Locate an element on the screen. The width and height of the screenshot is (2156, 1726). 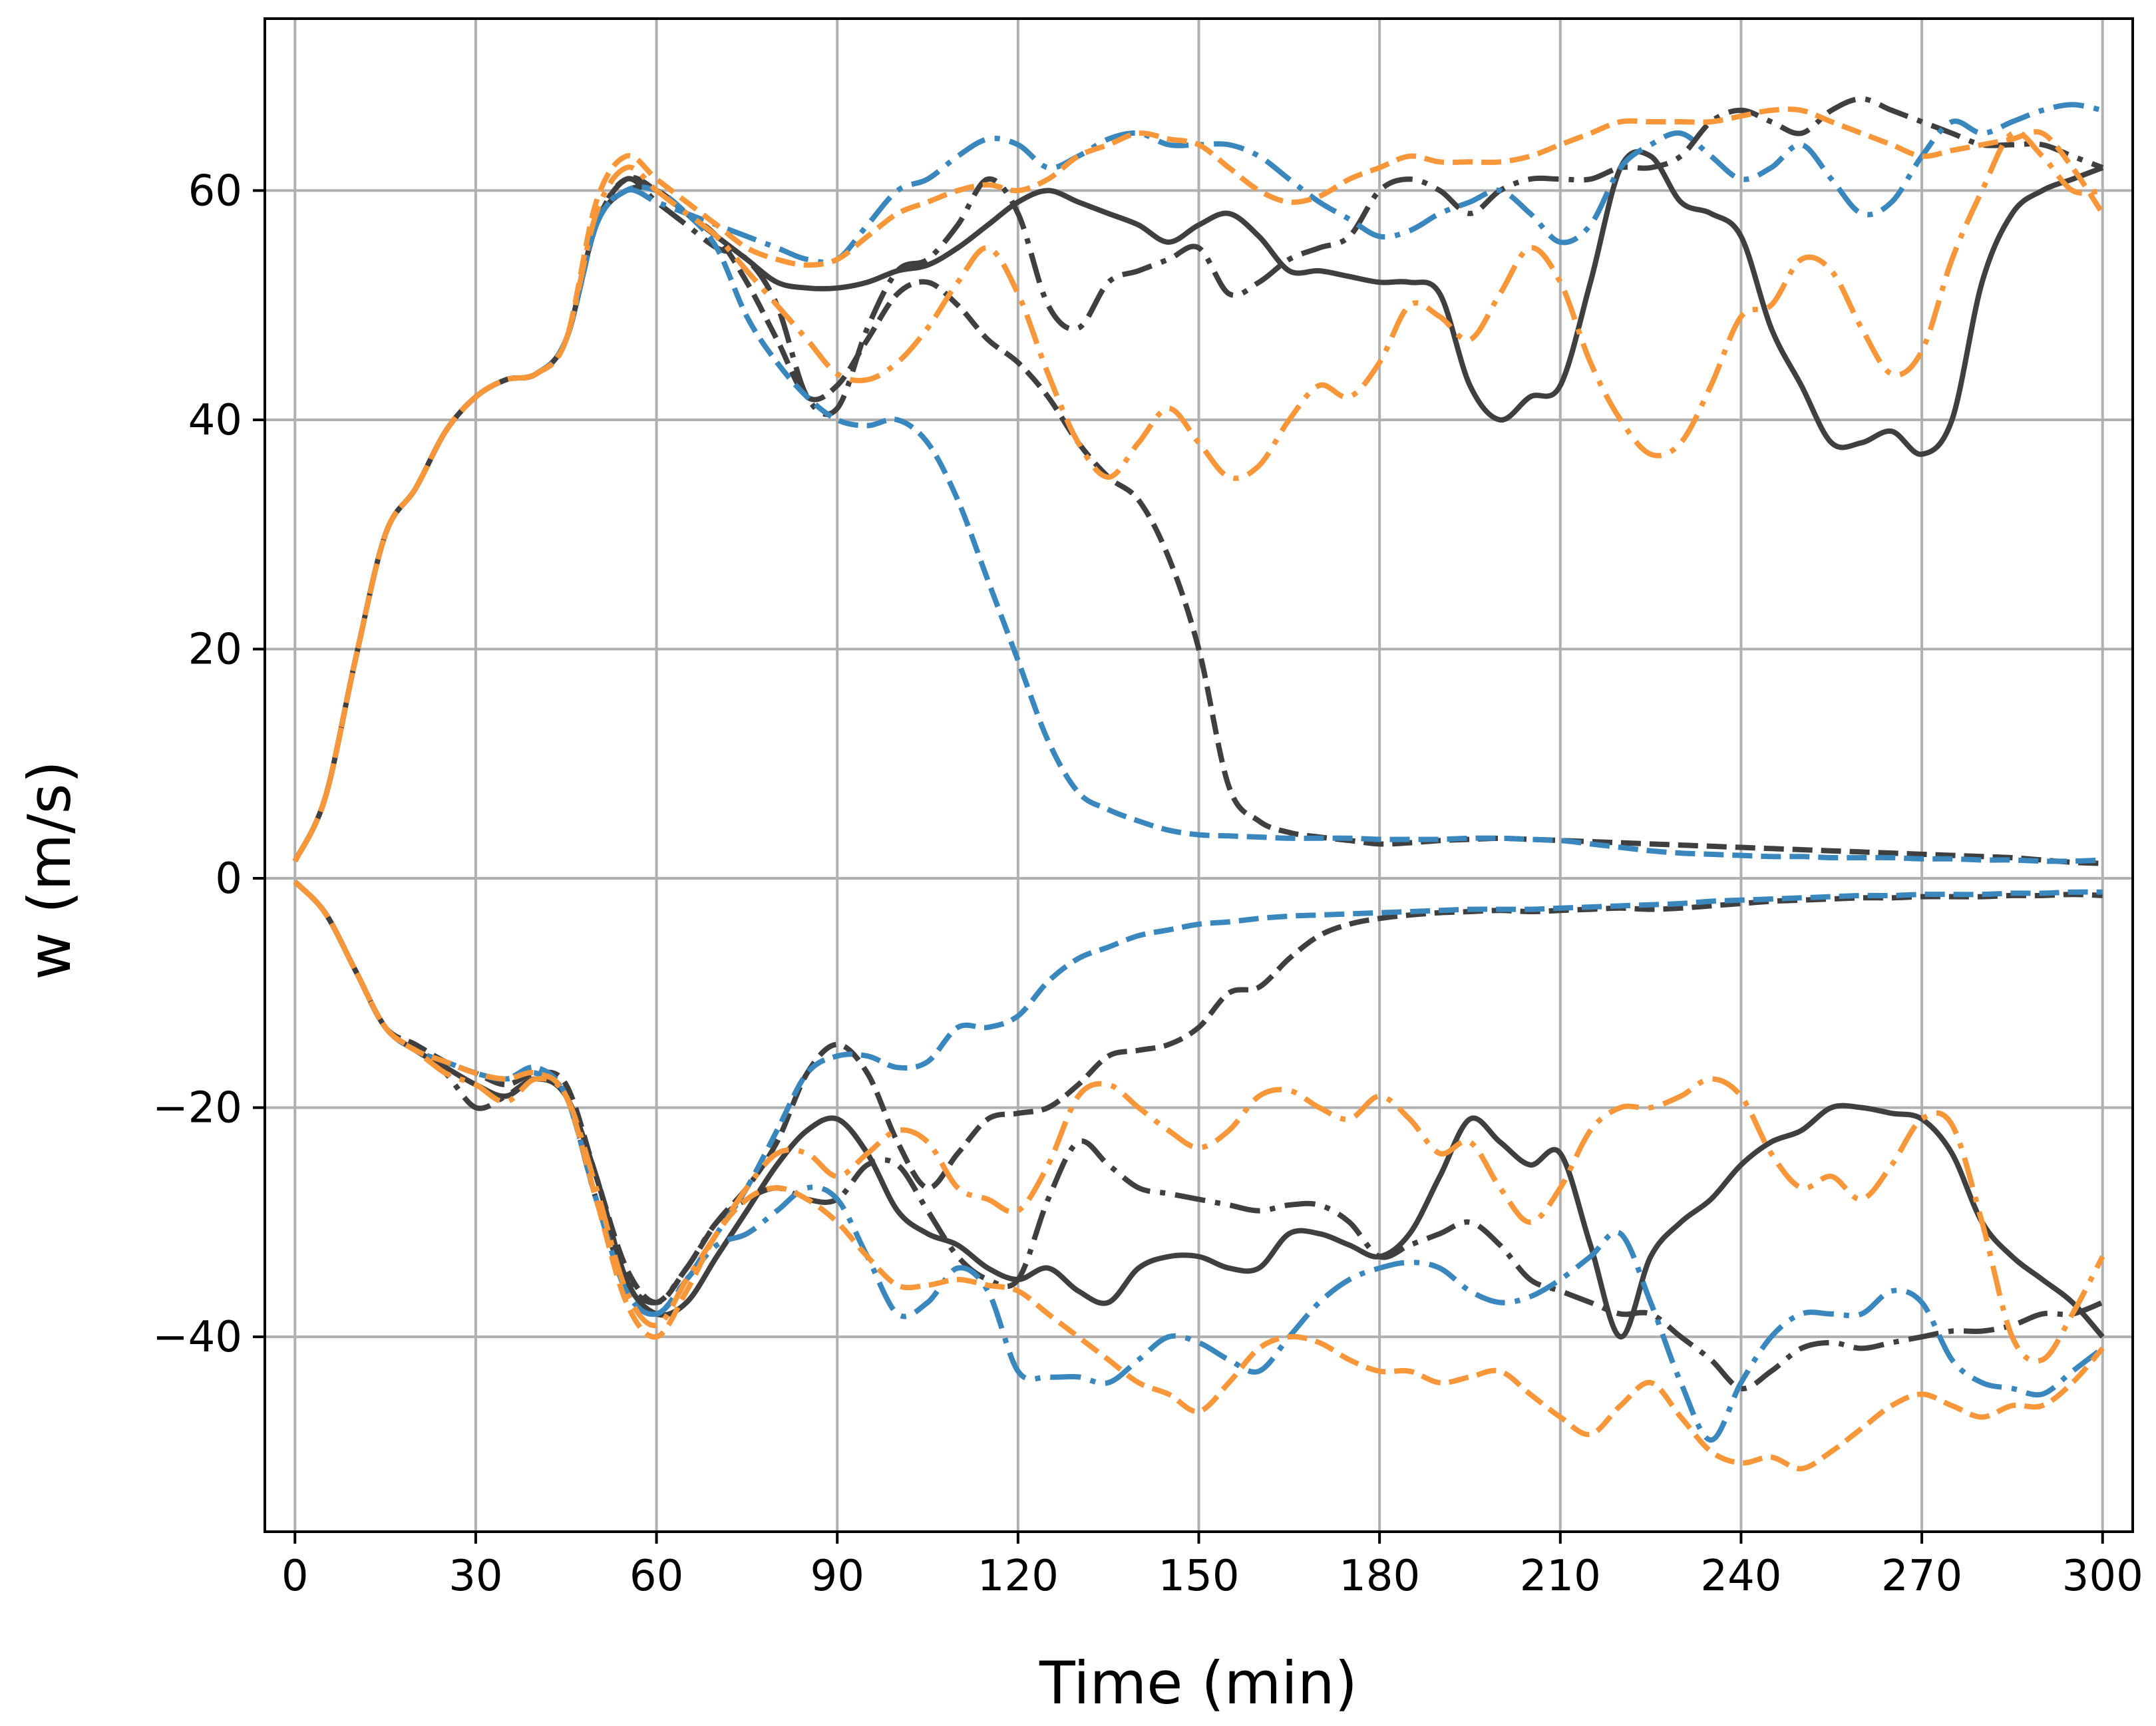
x-tick-label: 300 is located at coordinates (2102, 1576).